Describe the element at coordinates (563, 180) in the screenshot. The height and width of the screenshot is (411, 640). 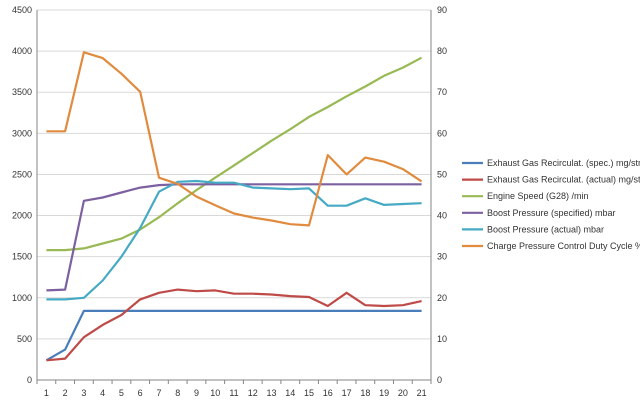
I see `legend-label: Exhaust Gas Recirculat. (actual) mg/str` at that location.